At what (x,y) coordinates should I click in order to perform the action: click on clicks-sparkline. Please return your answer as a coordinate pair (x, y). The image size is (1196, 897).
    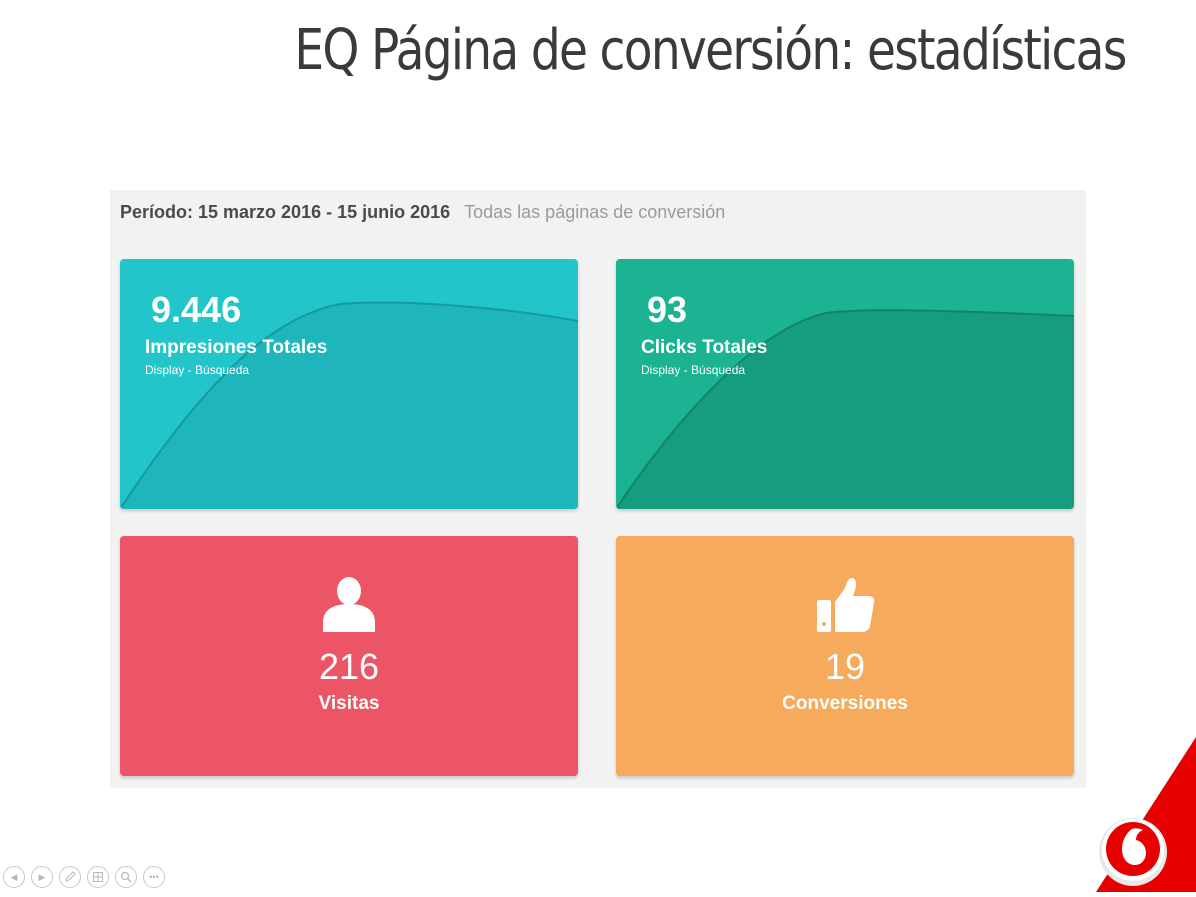
    Looking at the image, I should click on (845, 409).